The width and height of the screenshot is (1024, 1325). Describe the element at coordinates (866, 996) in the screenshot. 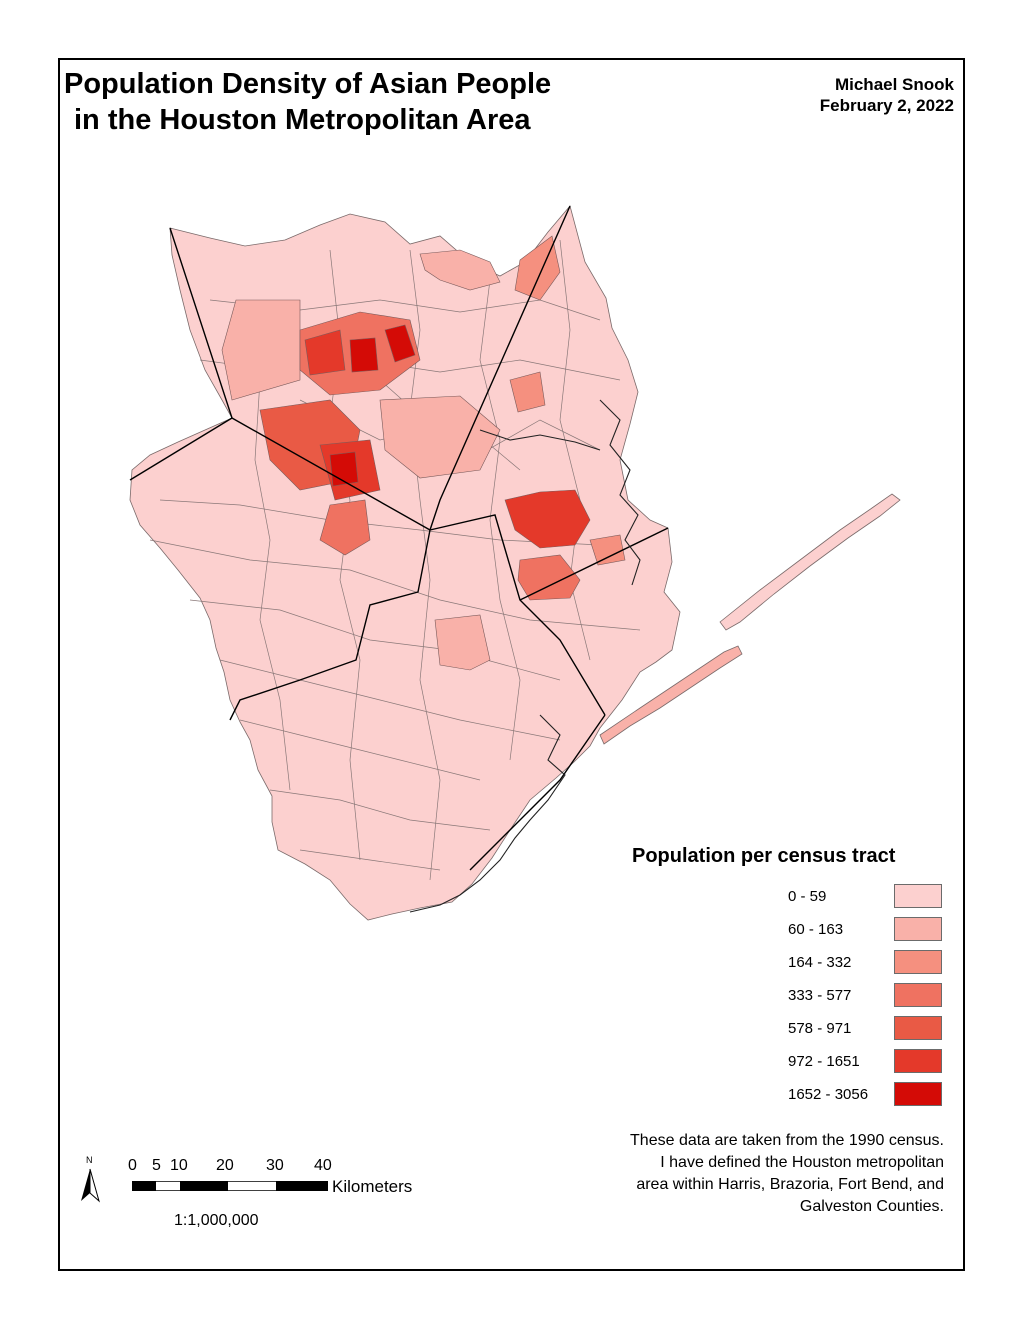

I see `legend-item: 333 - 577` at that location.